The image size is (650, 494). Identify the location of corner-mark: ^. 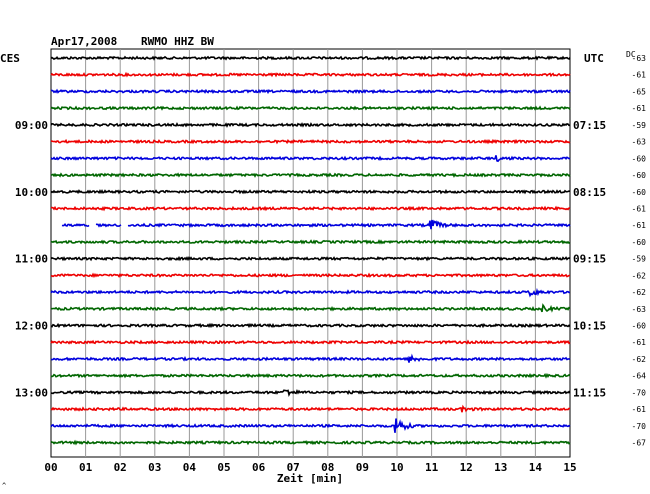
(4, 486).